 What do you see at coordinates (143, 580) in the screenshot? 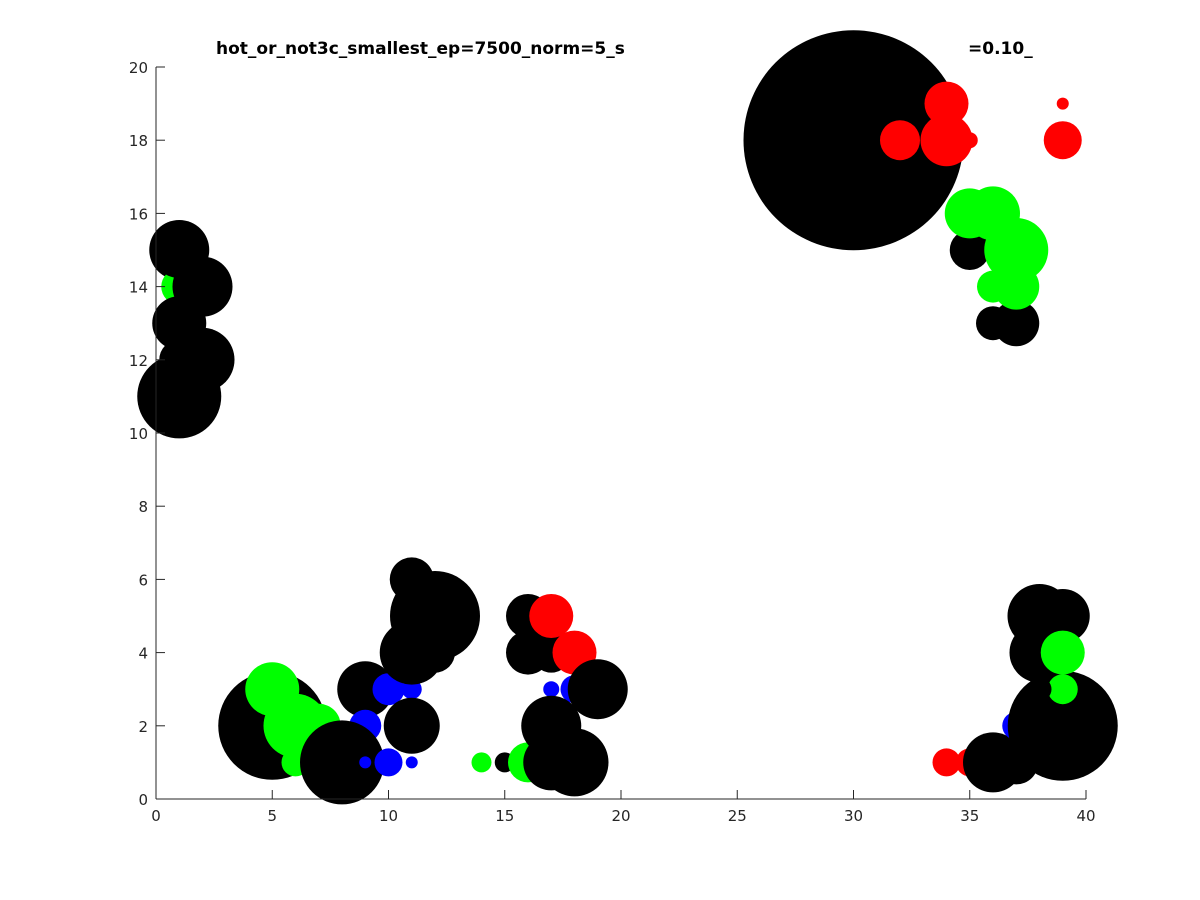
I see `y-tick-label: 6` at bounding box center [143, 580].